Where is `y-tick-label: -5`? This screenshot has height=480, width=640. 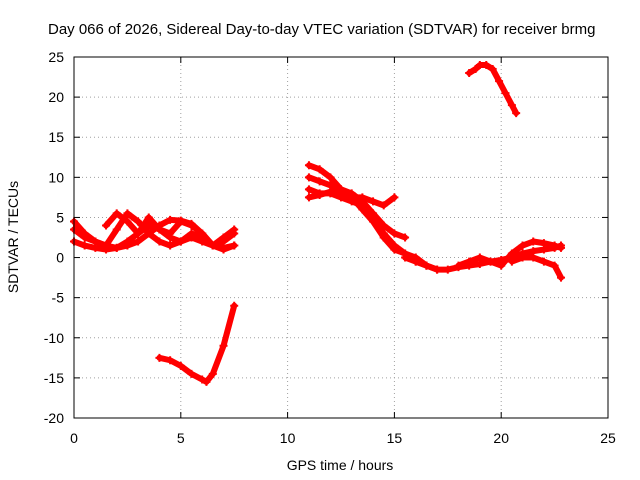
y-tick-label: -5 is located at coordinates (58, 298).